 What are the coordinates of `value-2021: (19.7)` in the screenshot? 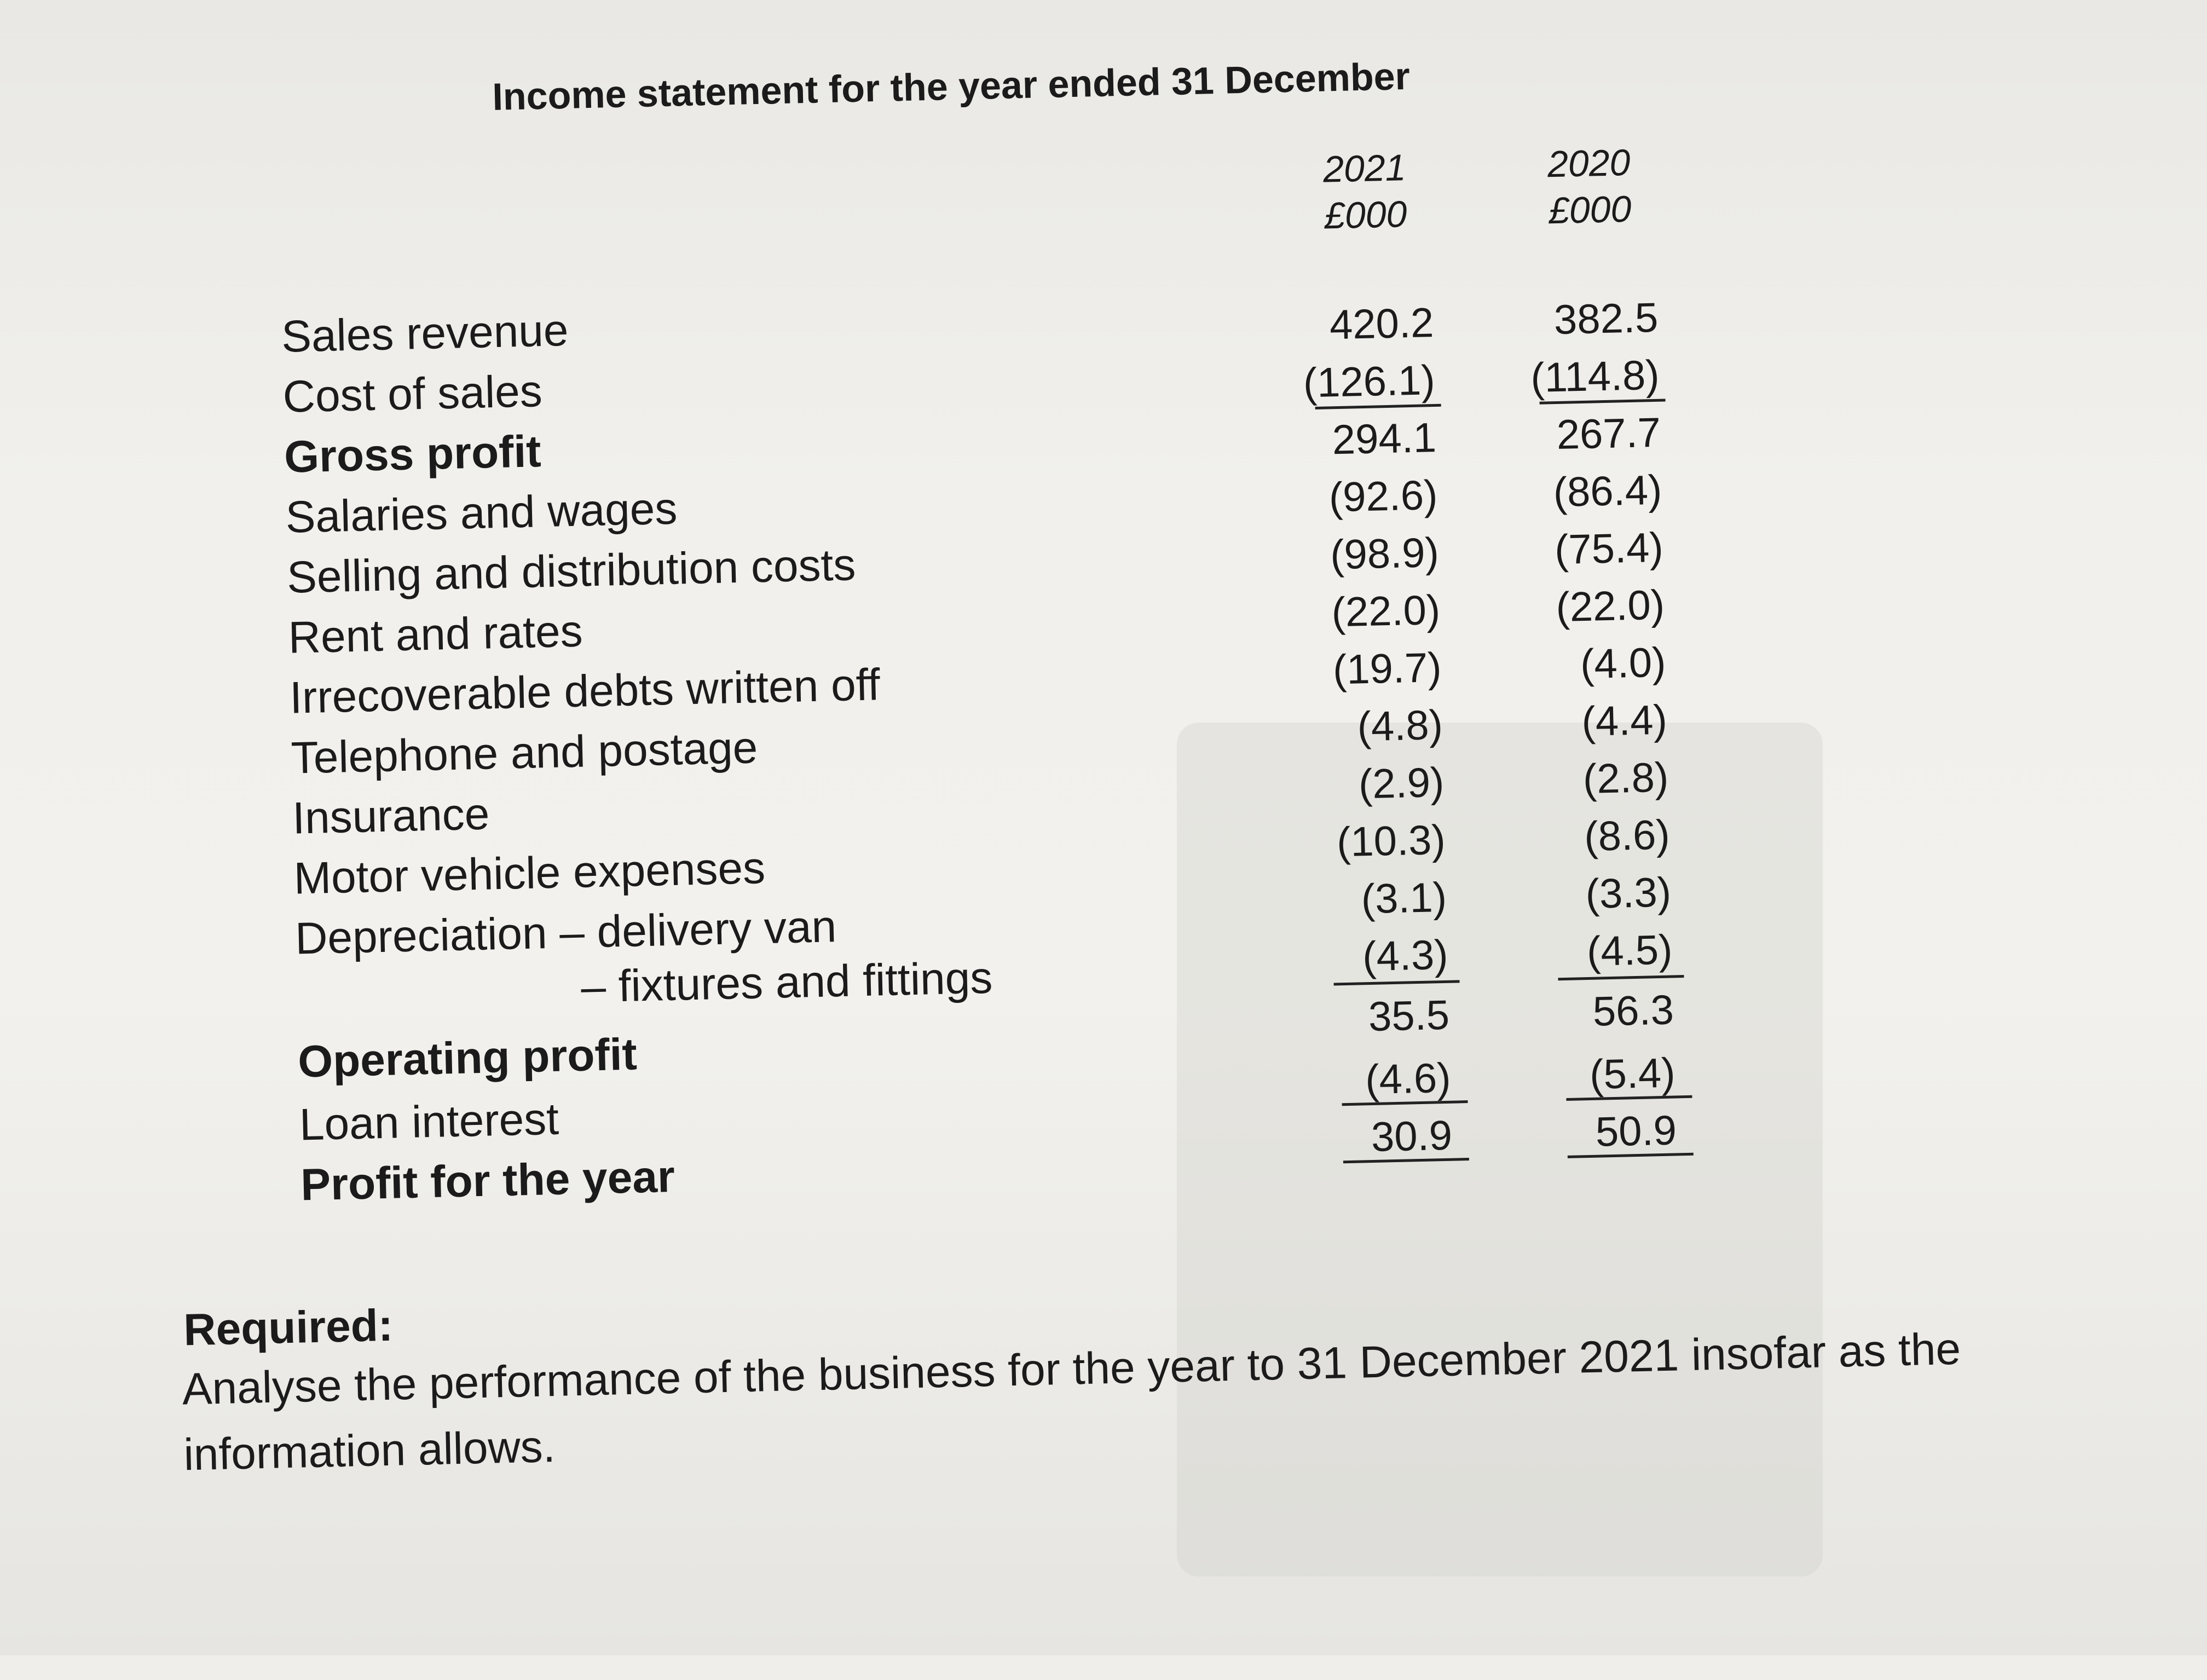 It's located at (1387, 669).